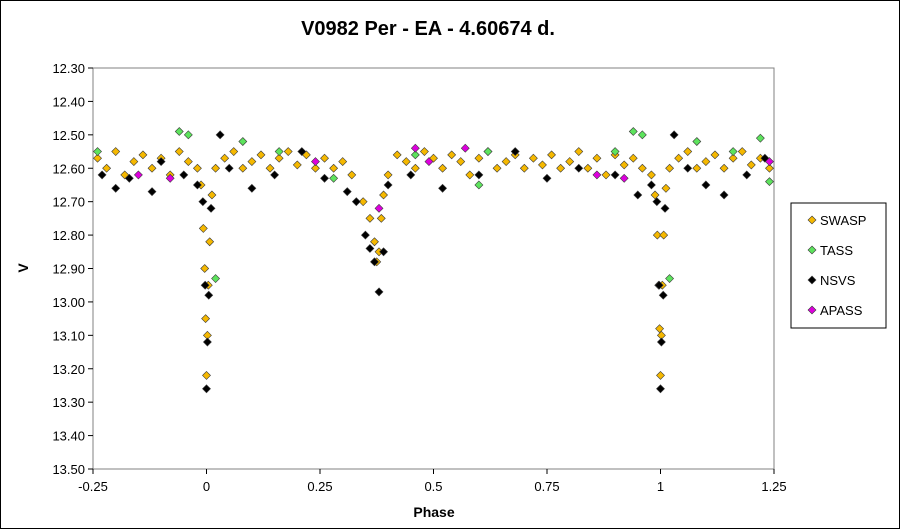 The width and height of the screenshot is (900, 529). What do you see at coordinates (68, 269) in the screenshot?
I see `y-tick-label: 12.90` at bounding box center [68, 269].